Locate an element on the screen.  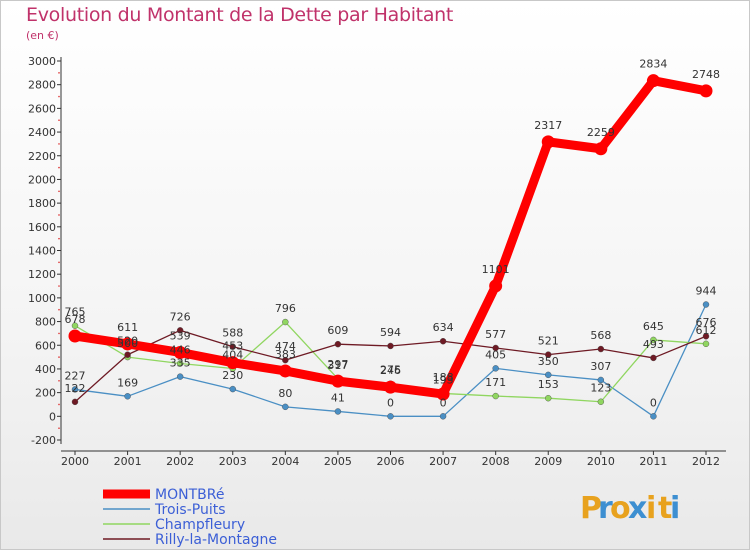
data-label-2: 520 is located at coordinates (127, 341).